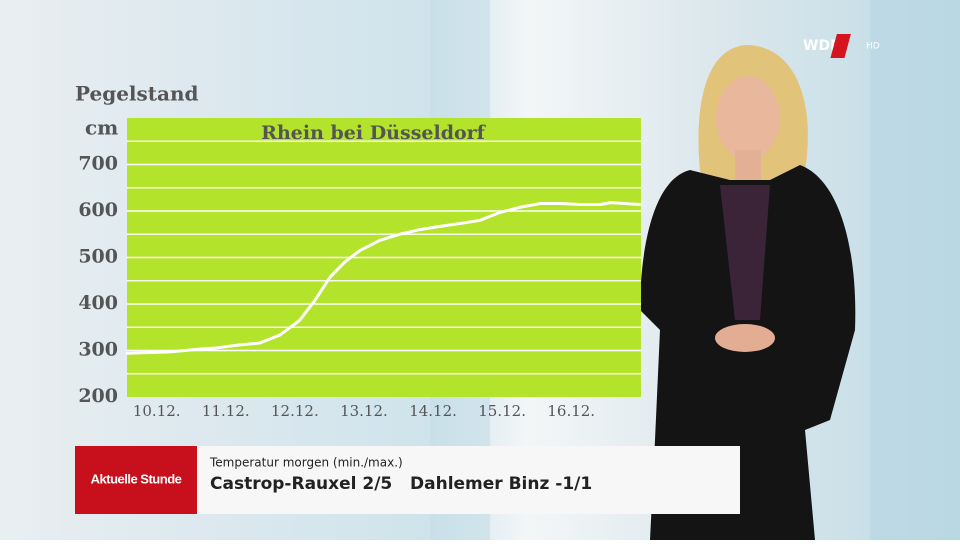  I want to click on x-tick-label: 16.12., so click(571, 411).